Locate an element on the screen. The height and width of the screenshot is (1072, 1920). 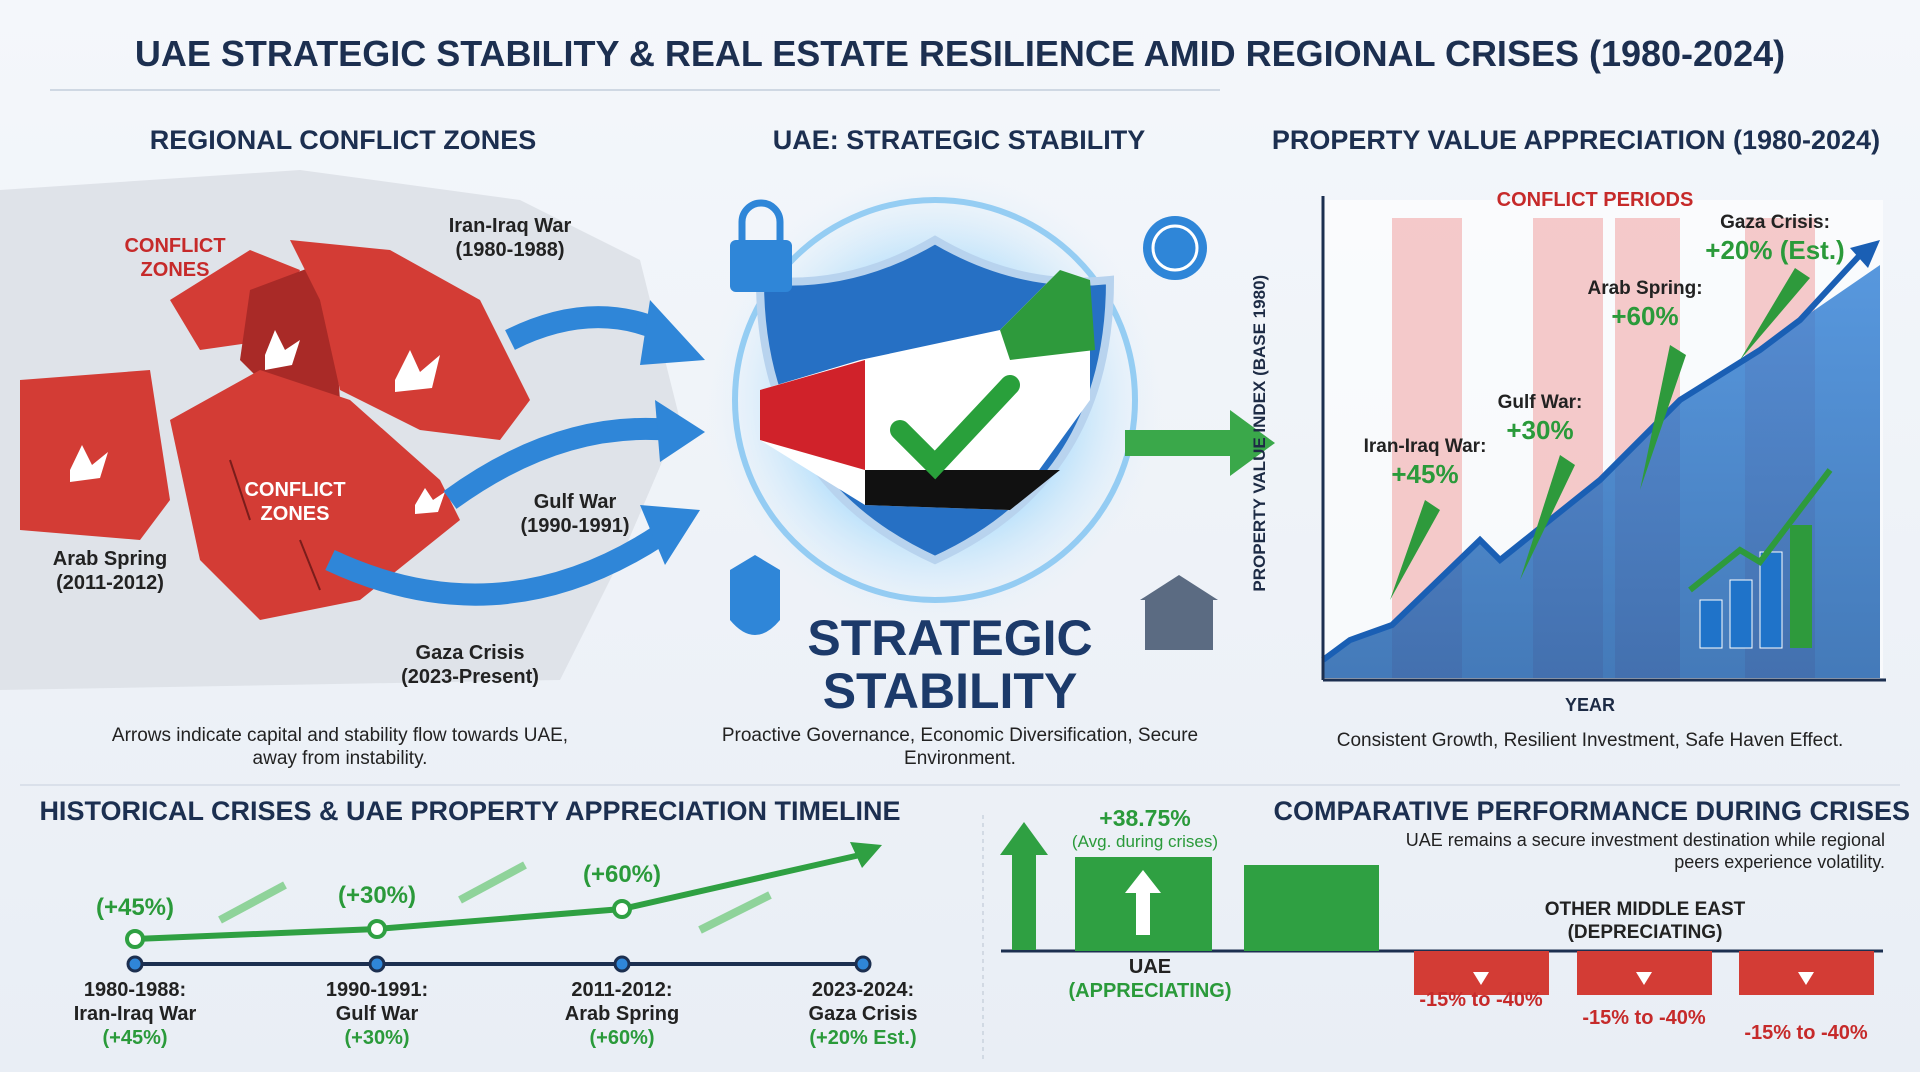
annotation: Iran-Iraq War: +45% is located at coordinates (1425, 463).